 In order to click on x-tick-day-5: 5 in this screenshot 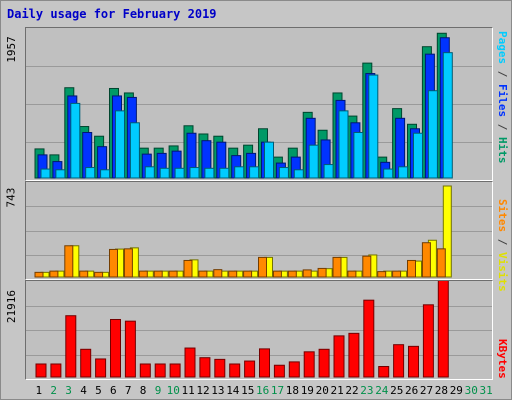, I will do `click(98, 390)`.